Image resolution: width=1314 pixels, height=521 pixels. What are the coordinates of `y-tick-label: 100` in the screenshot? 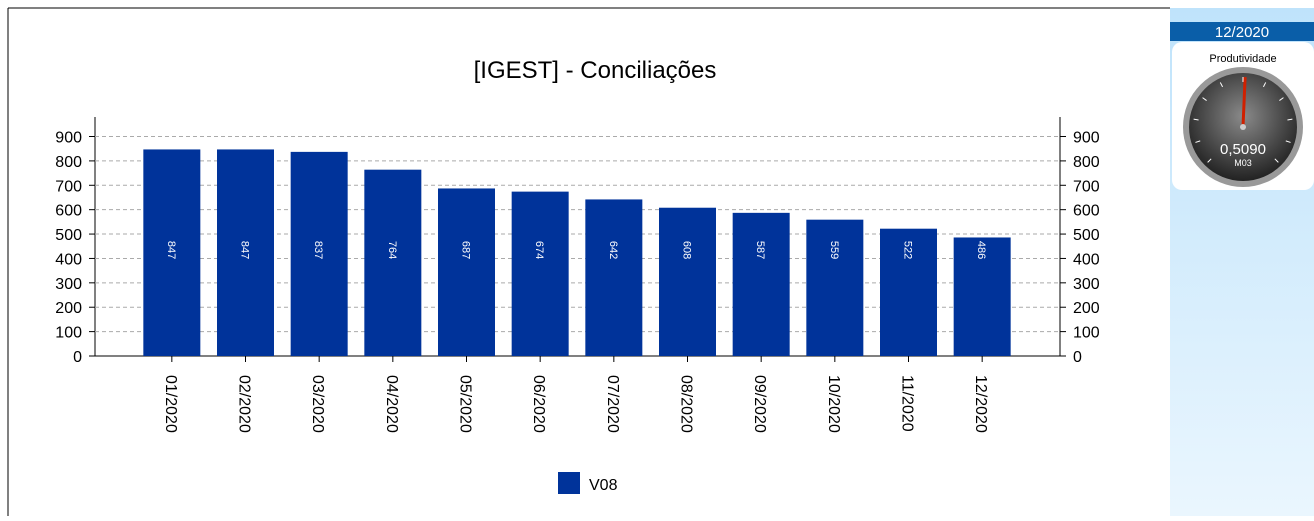 It's located at (68, 333).